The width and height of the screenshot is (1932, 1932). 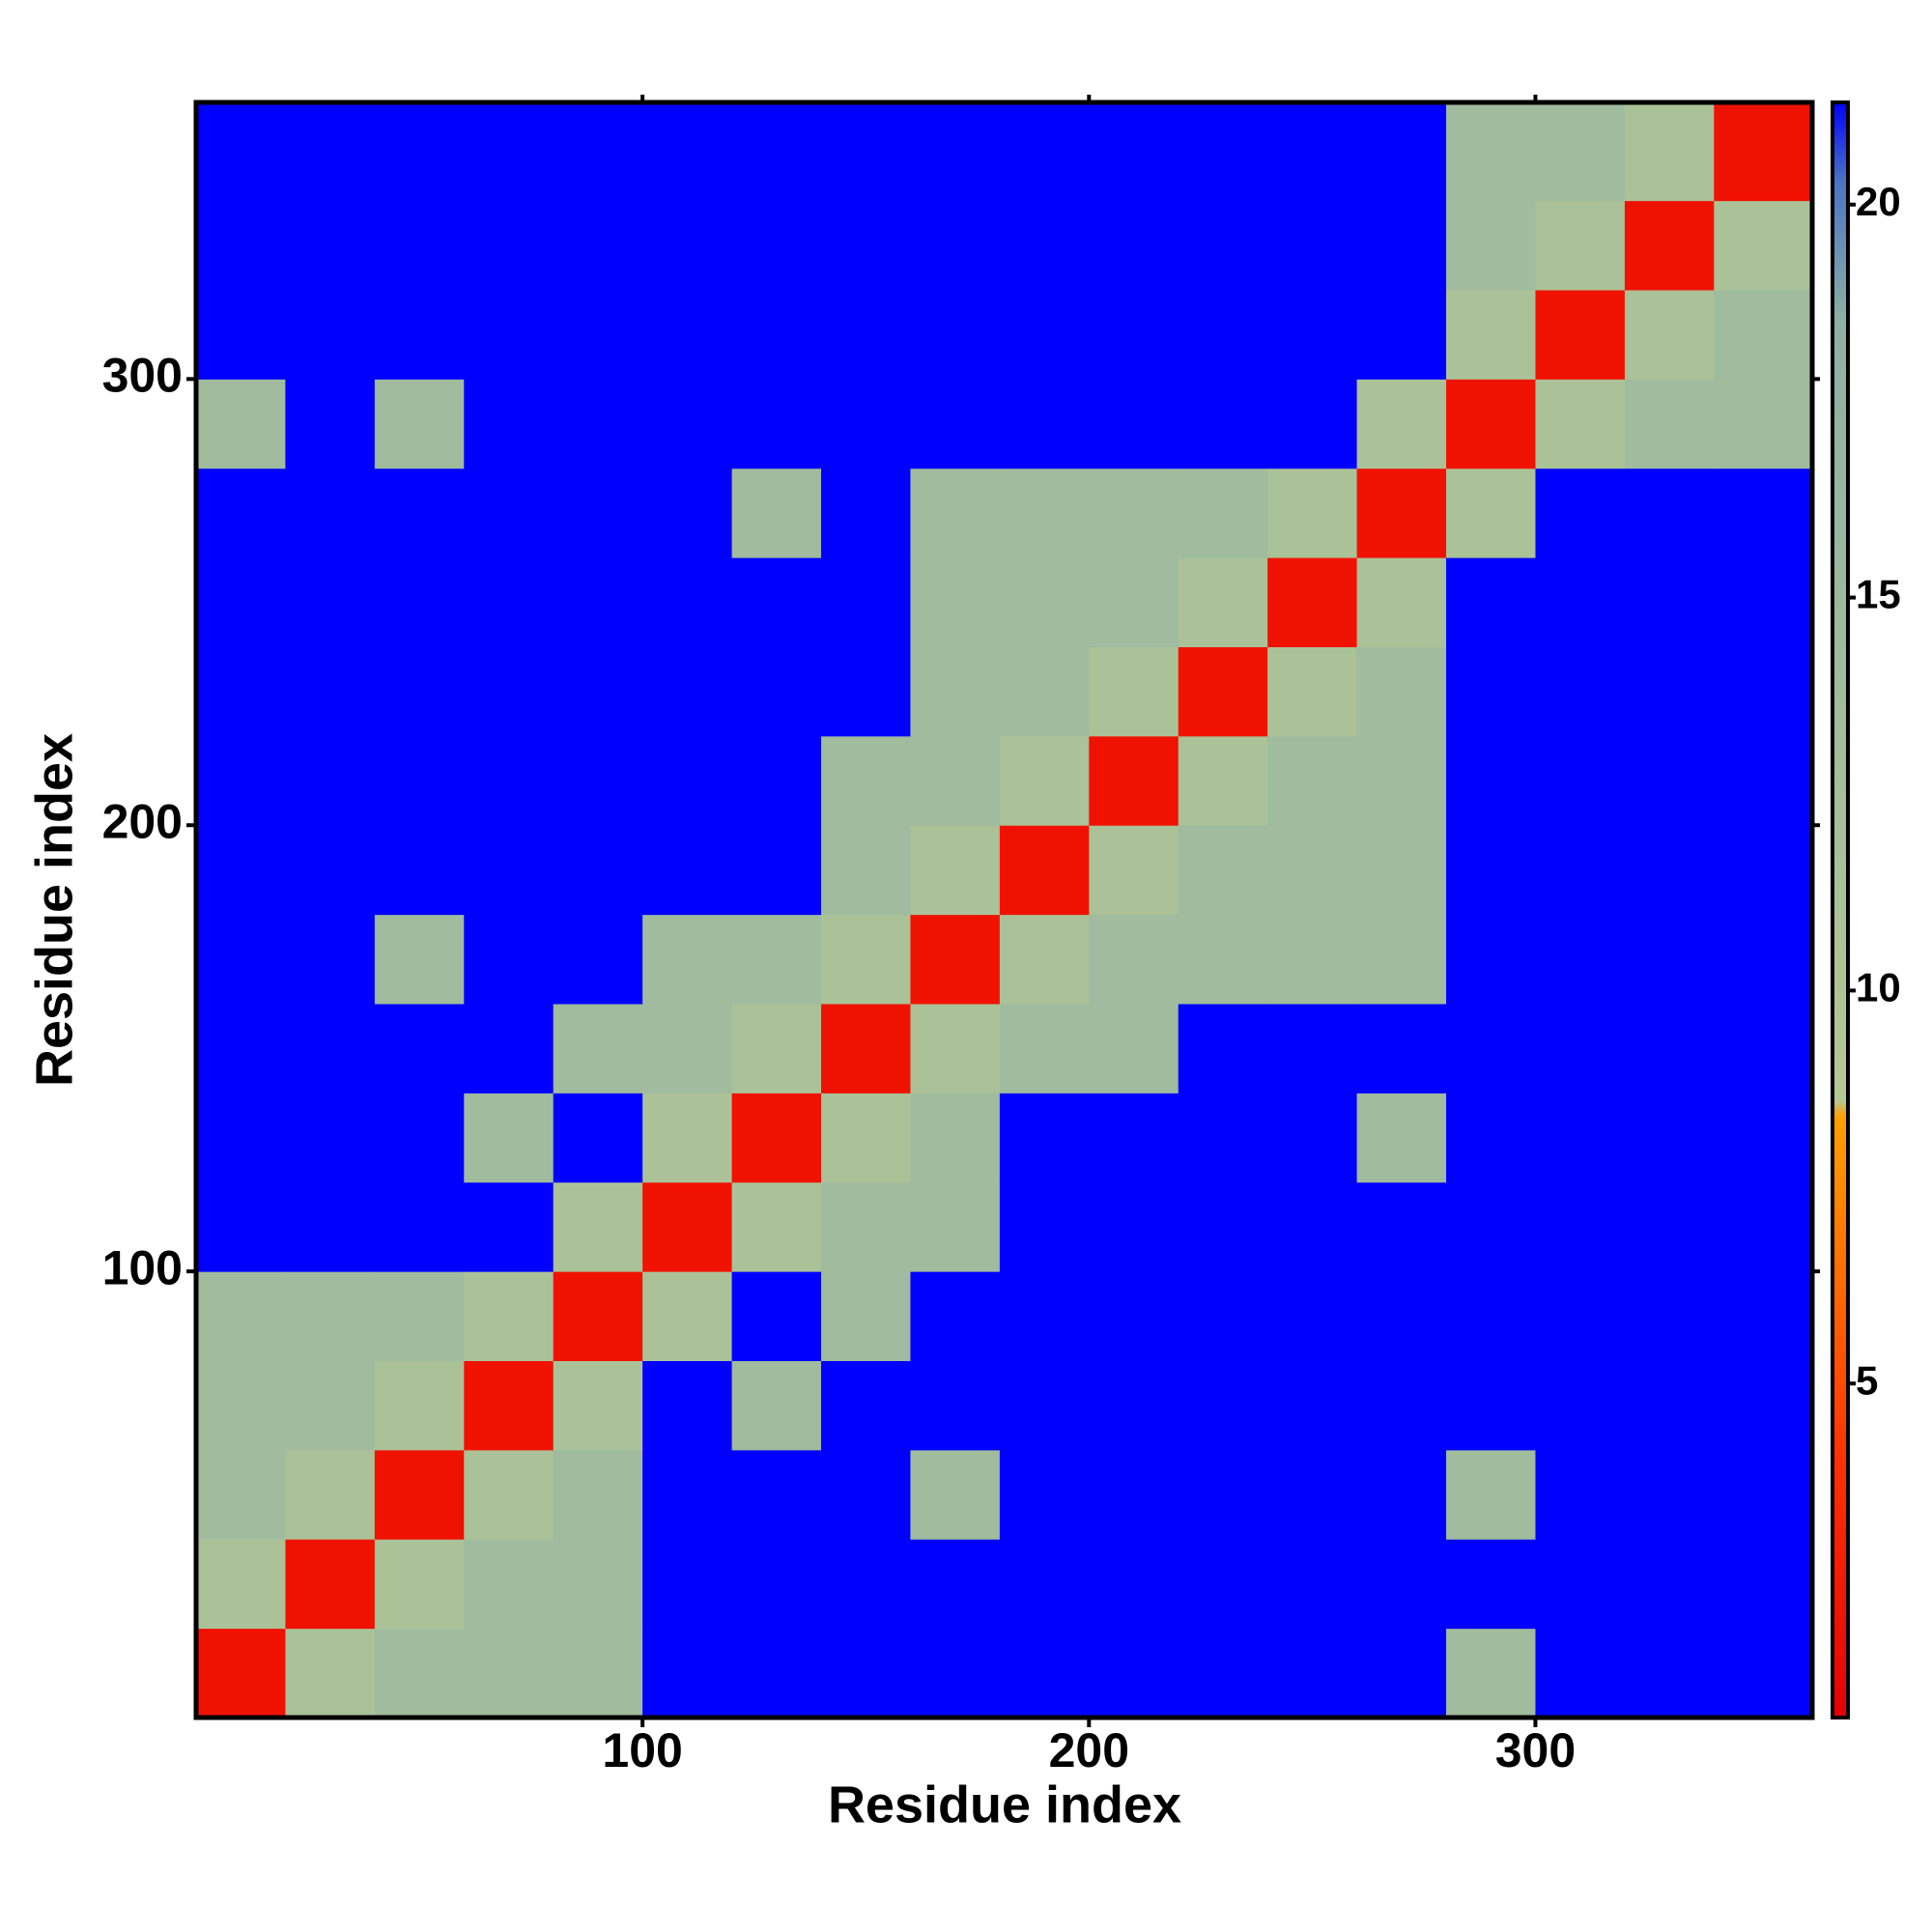 I want to click on y-tick-label: 100, so click(x=142, y=1267).